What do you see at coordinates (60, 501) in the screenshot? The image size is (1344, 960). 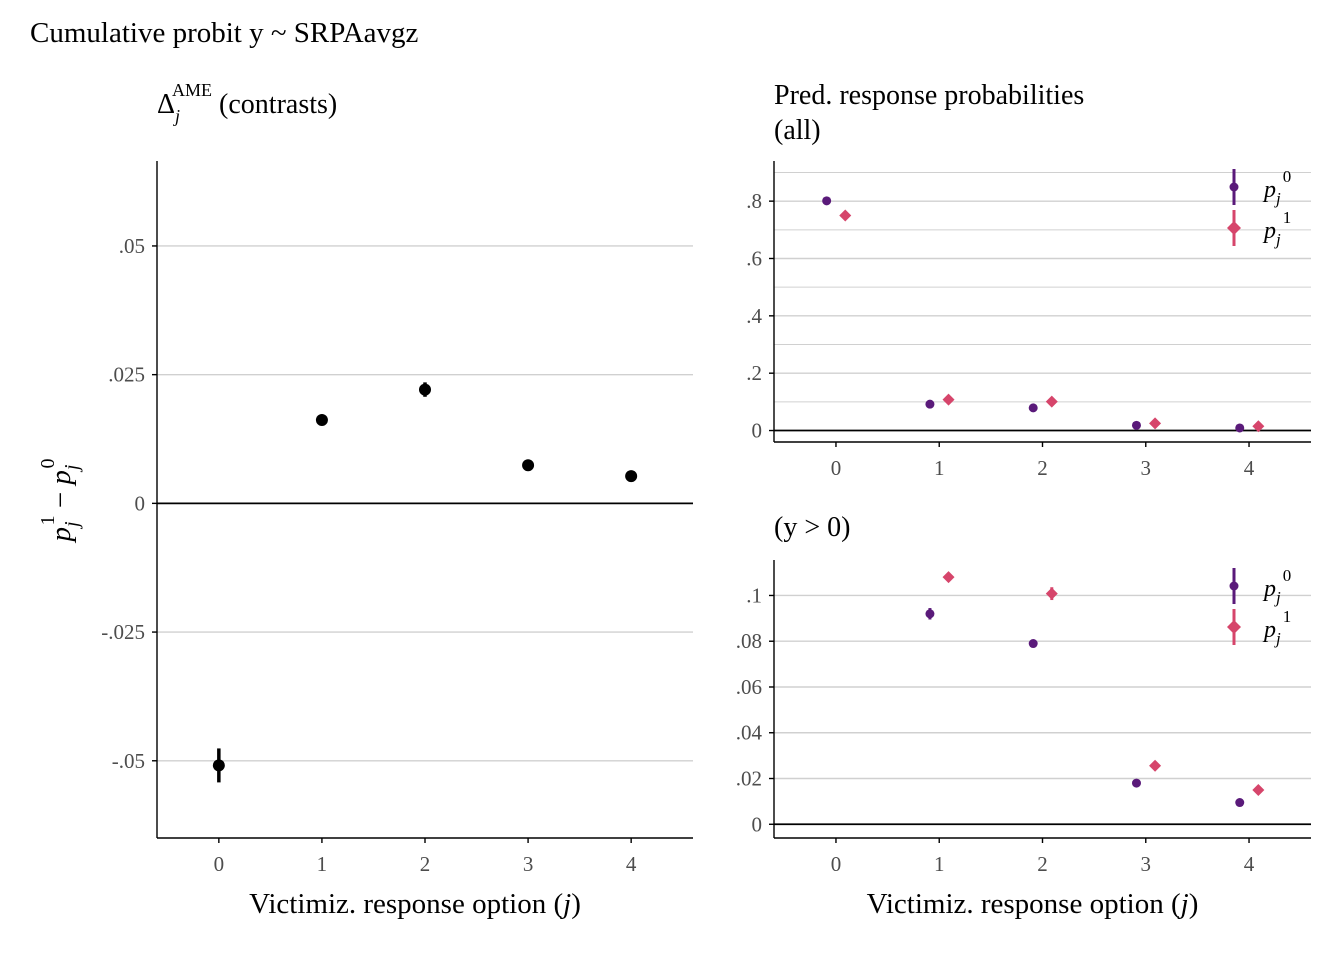 I see `y-axis-label: pj1 − pj0` at bounding box center [60, 501].